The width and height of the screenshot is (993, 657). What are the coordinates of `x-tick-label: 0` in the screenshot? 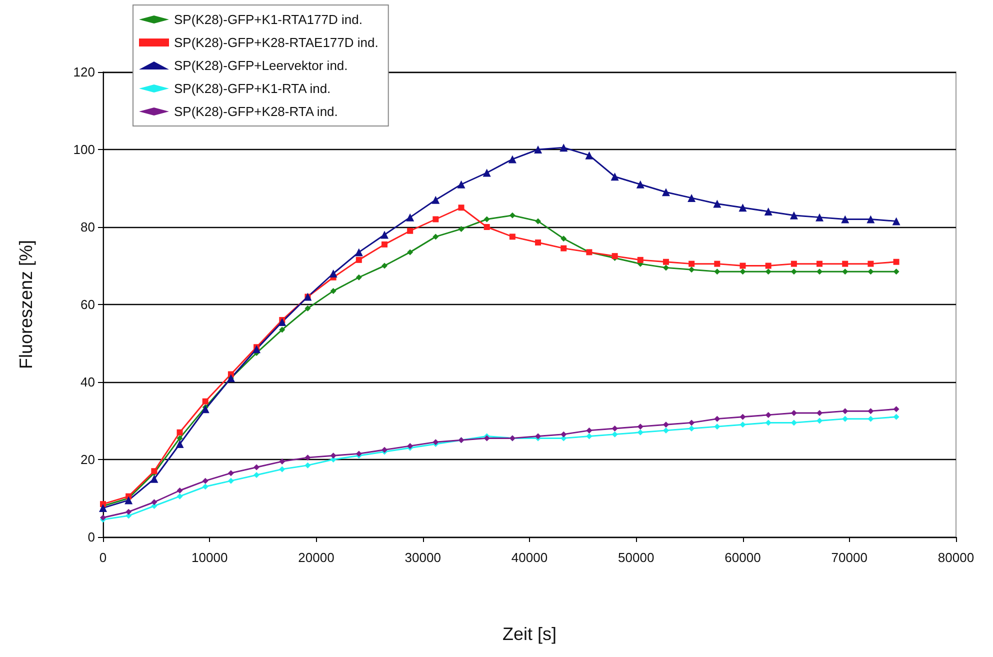 It's located at (103, 557).